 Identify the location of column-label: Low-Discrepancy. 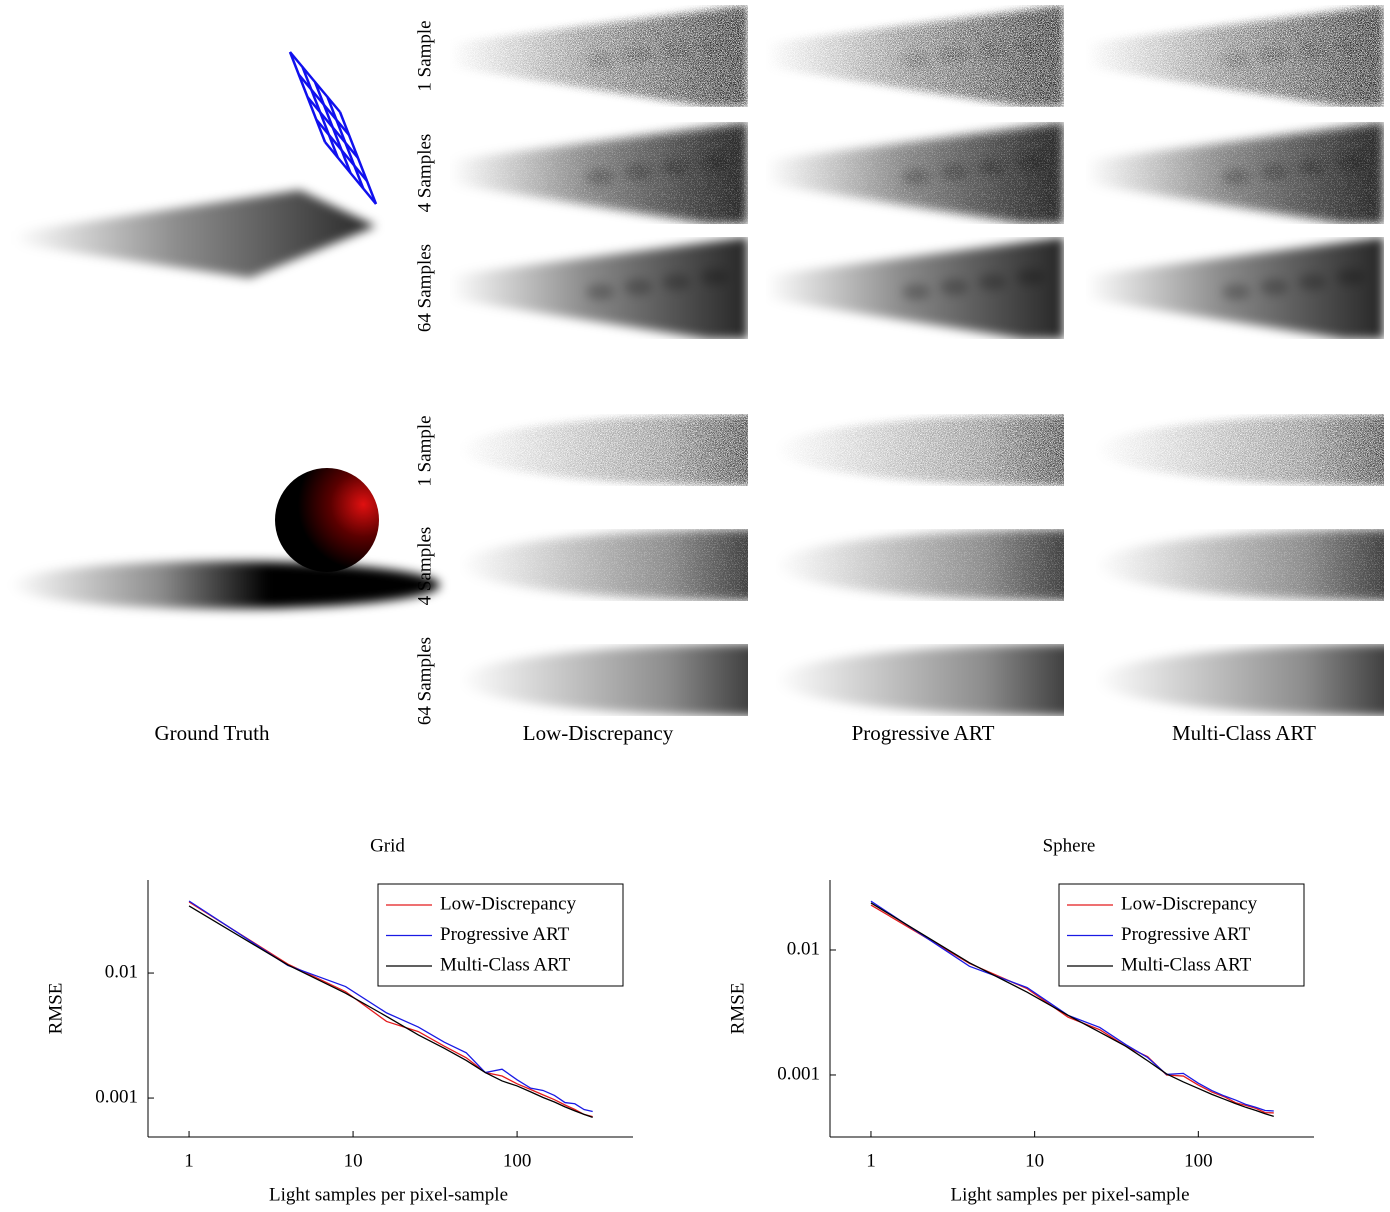
(598, 733).